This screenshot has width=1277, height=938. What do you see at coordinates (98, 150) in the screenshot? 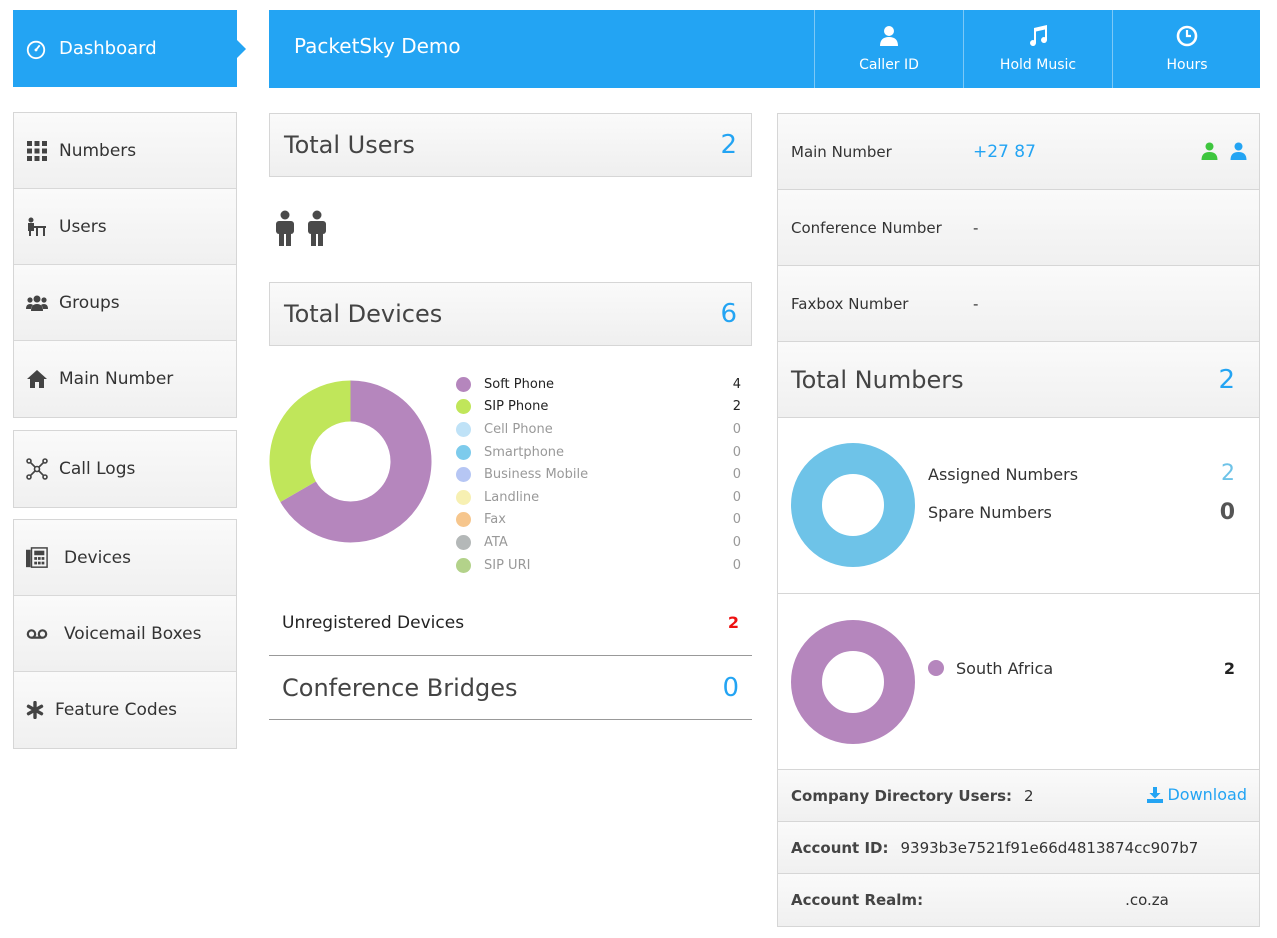
I see `sidebar-item-label: Numbers` at bounding box center [98, 150].